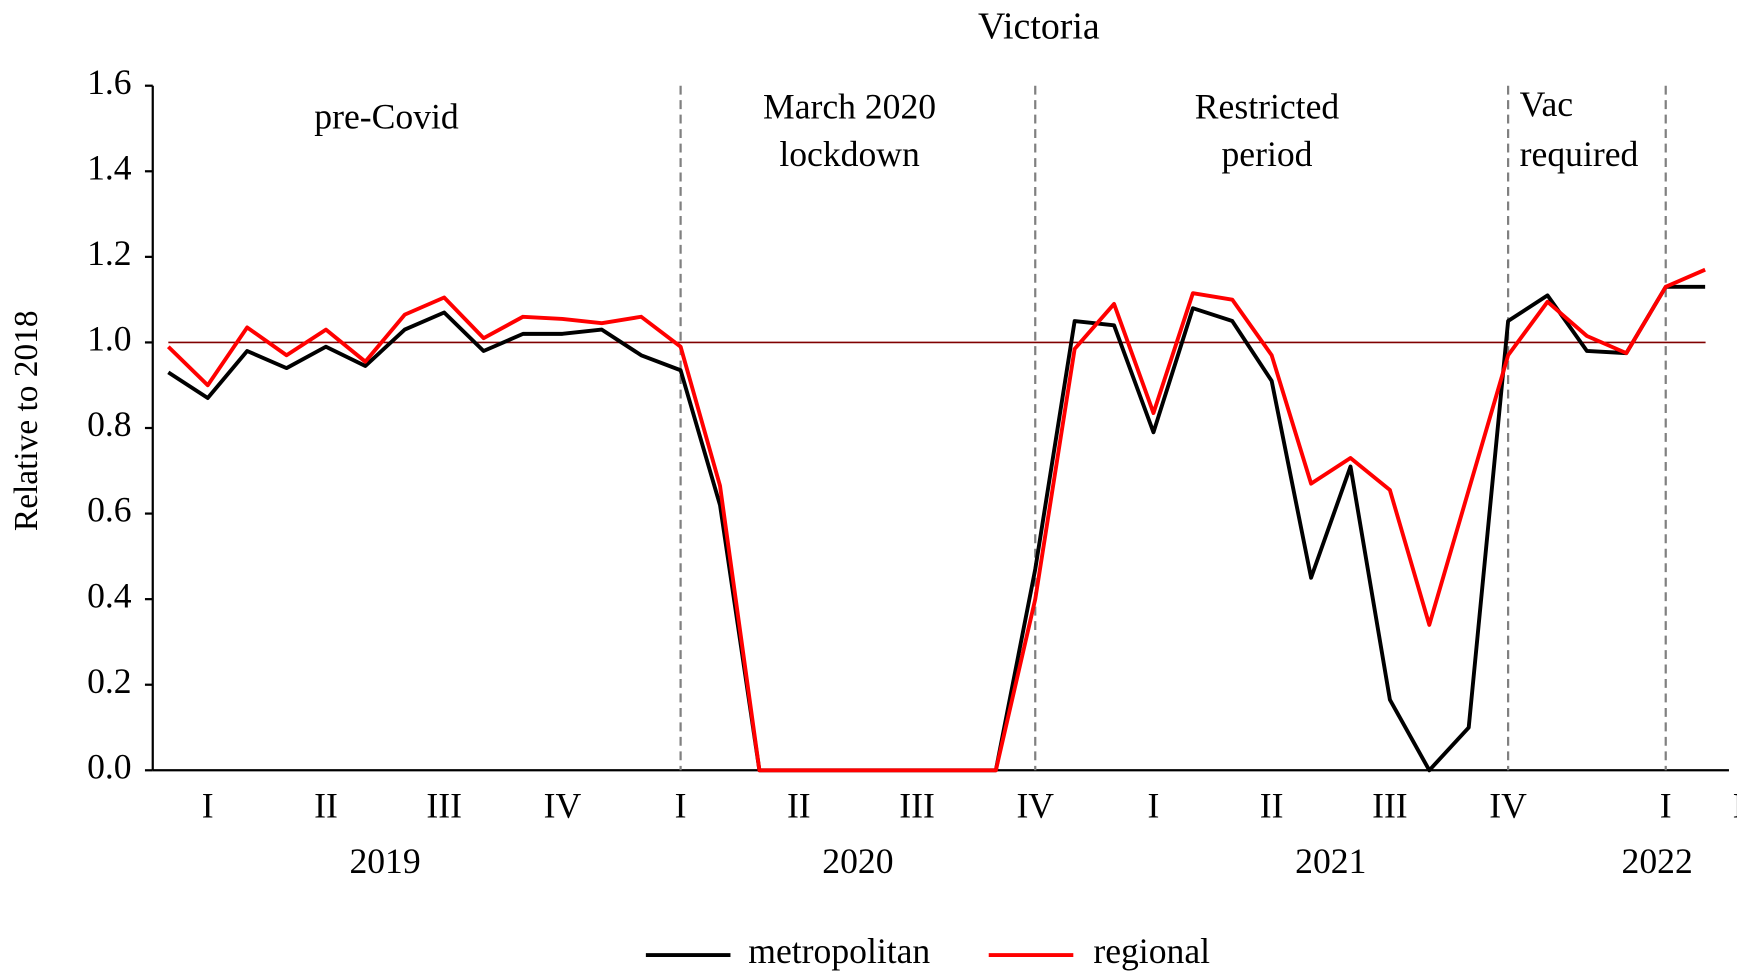 The width and height of the screenshot is (1737, 974). What do you see at coordinates (109, 681) in the screenshot?
I see `y-tick-label: 0.2` at bounding box center [109, 681].